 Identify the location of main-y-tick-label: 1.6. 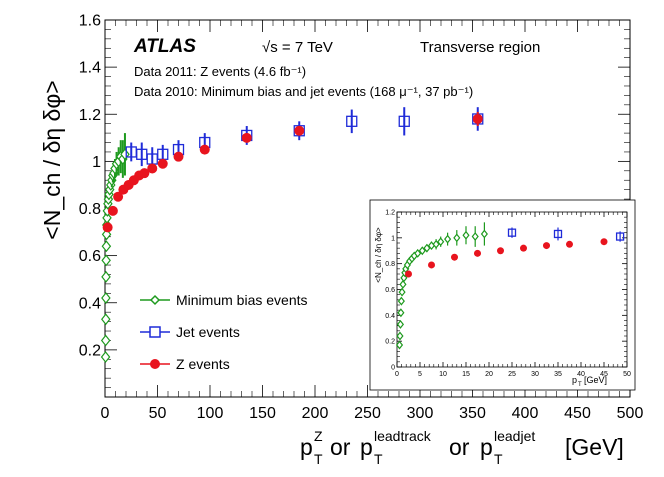
(90, 21).